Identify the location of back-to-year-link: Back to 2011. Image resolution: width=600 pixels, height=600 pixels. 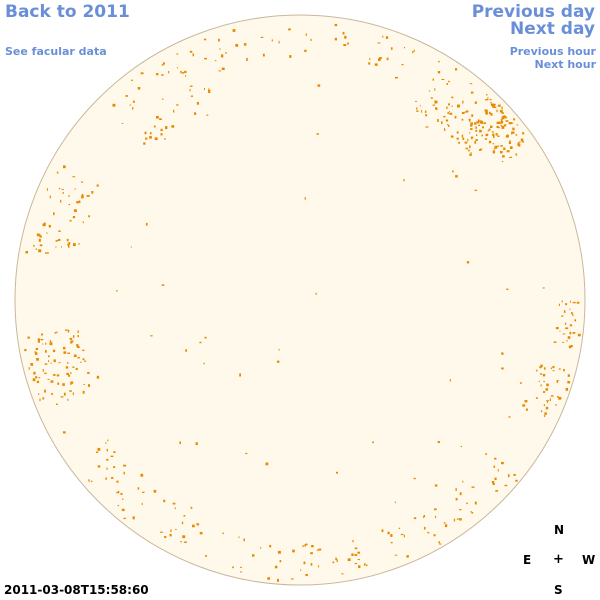
(67, 12).